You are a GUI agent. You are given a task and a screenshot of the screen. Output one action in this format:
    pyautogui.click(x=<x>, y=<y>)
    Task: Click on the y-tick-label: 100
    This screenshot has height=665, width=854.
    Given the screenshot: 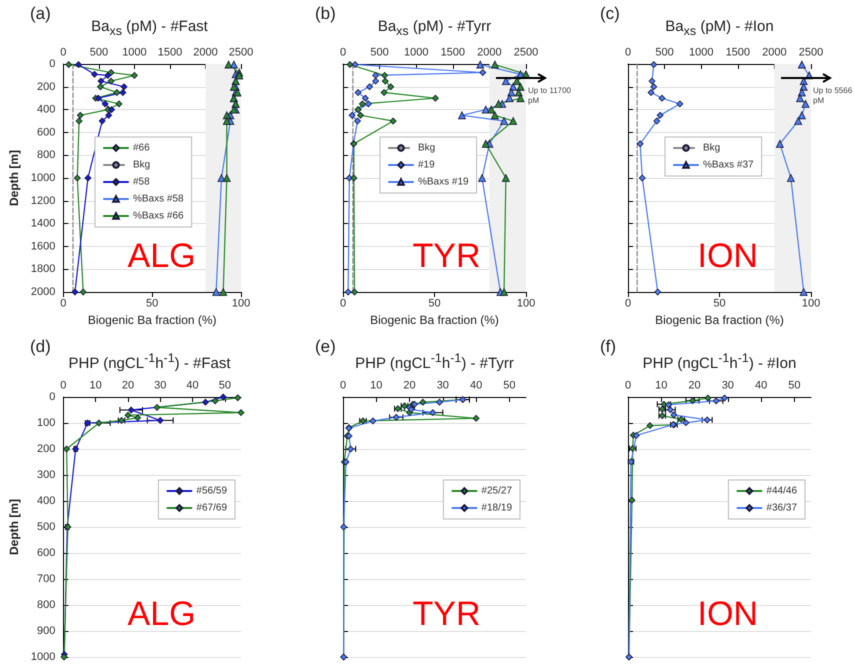 What is the action you would take?
    pyautogui.click(x=46, y=423)
    